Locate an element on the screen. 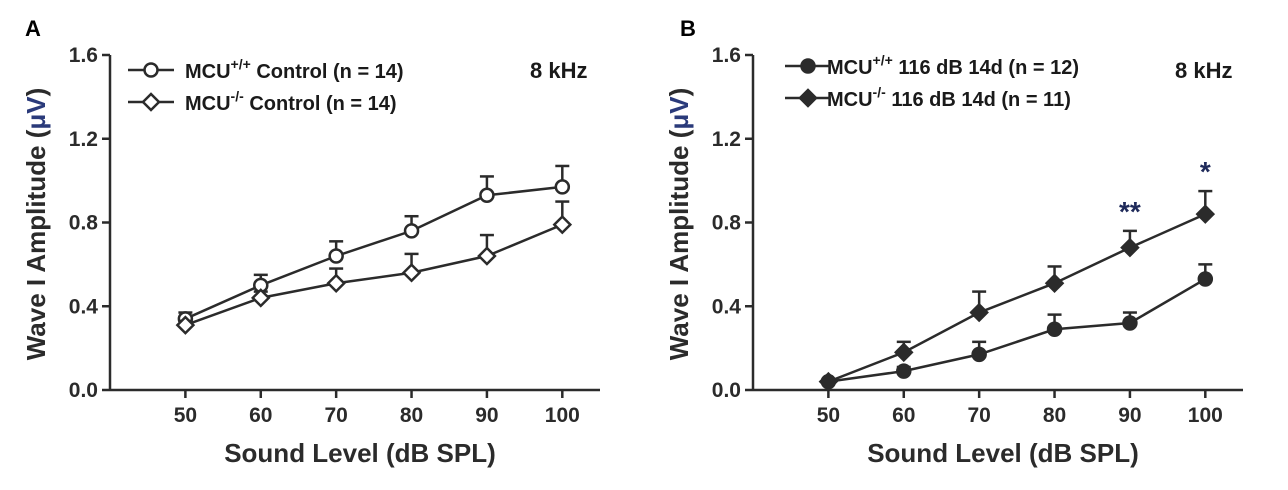 This screenshot has height=490, width=1288. legend-label: MCU-/- Control (n = 14) is located at coordinates (291, 101).